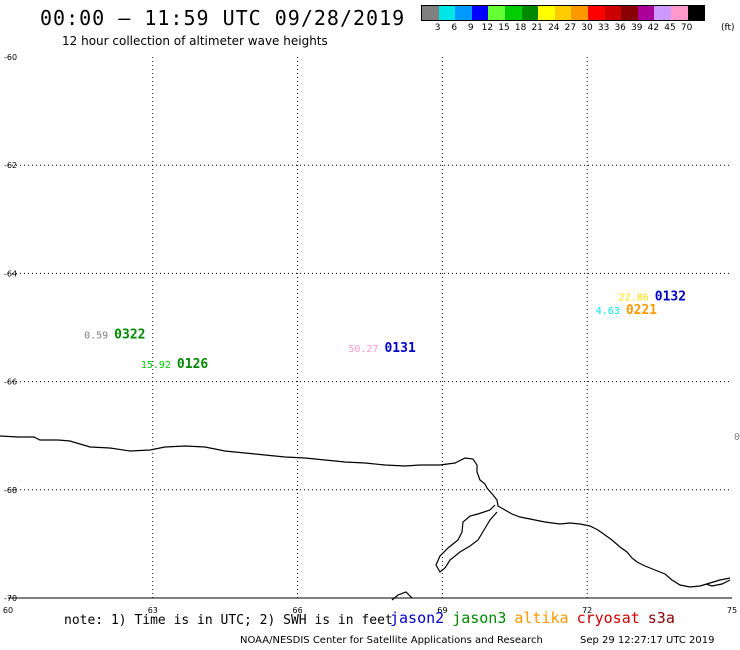 Image resolution: width=740 pixels, height=650 pixels. What do you see at coordinates (587, 28) in the screenshot?
I see `legend-label: 30` at bounding box center [587, 28].